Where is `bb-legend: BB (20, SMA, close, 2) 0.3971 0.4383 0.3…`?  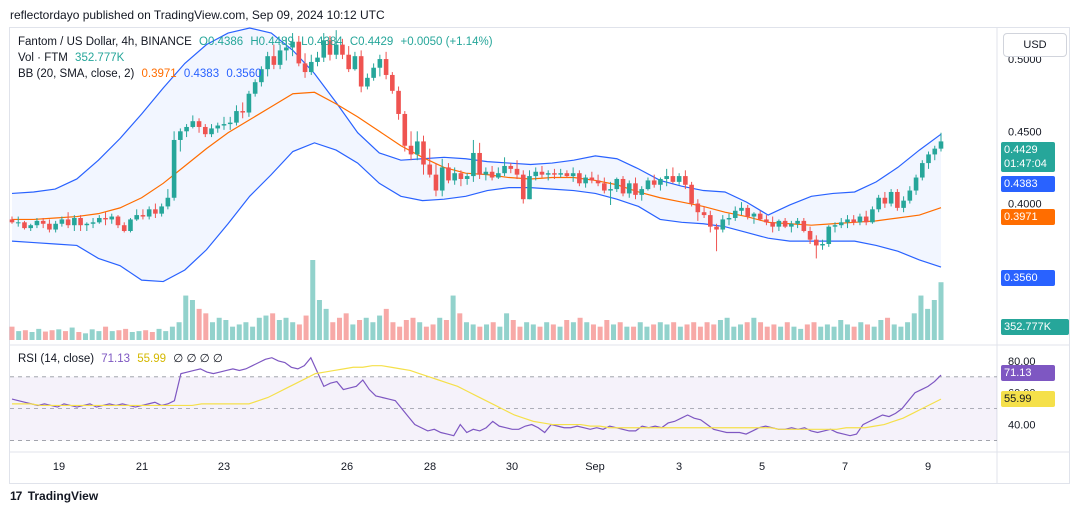 bb-legend: BB (20, SMA, close, 2) 0.3971 0.4383 0.3… is located at coordinates (142, 74).